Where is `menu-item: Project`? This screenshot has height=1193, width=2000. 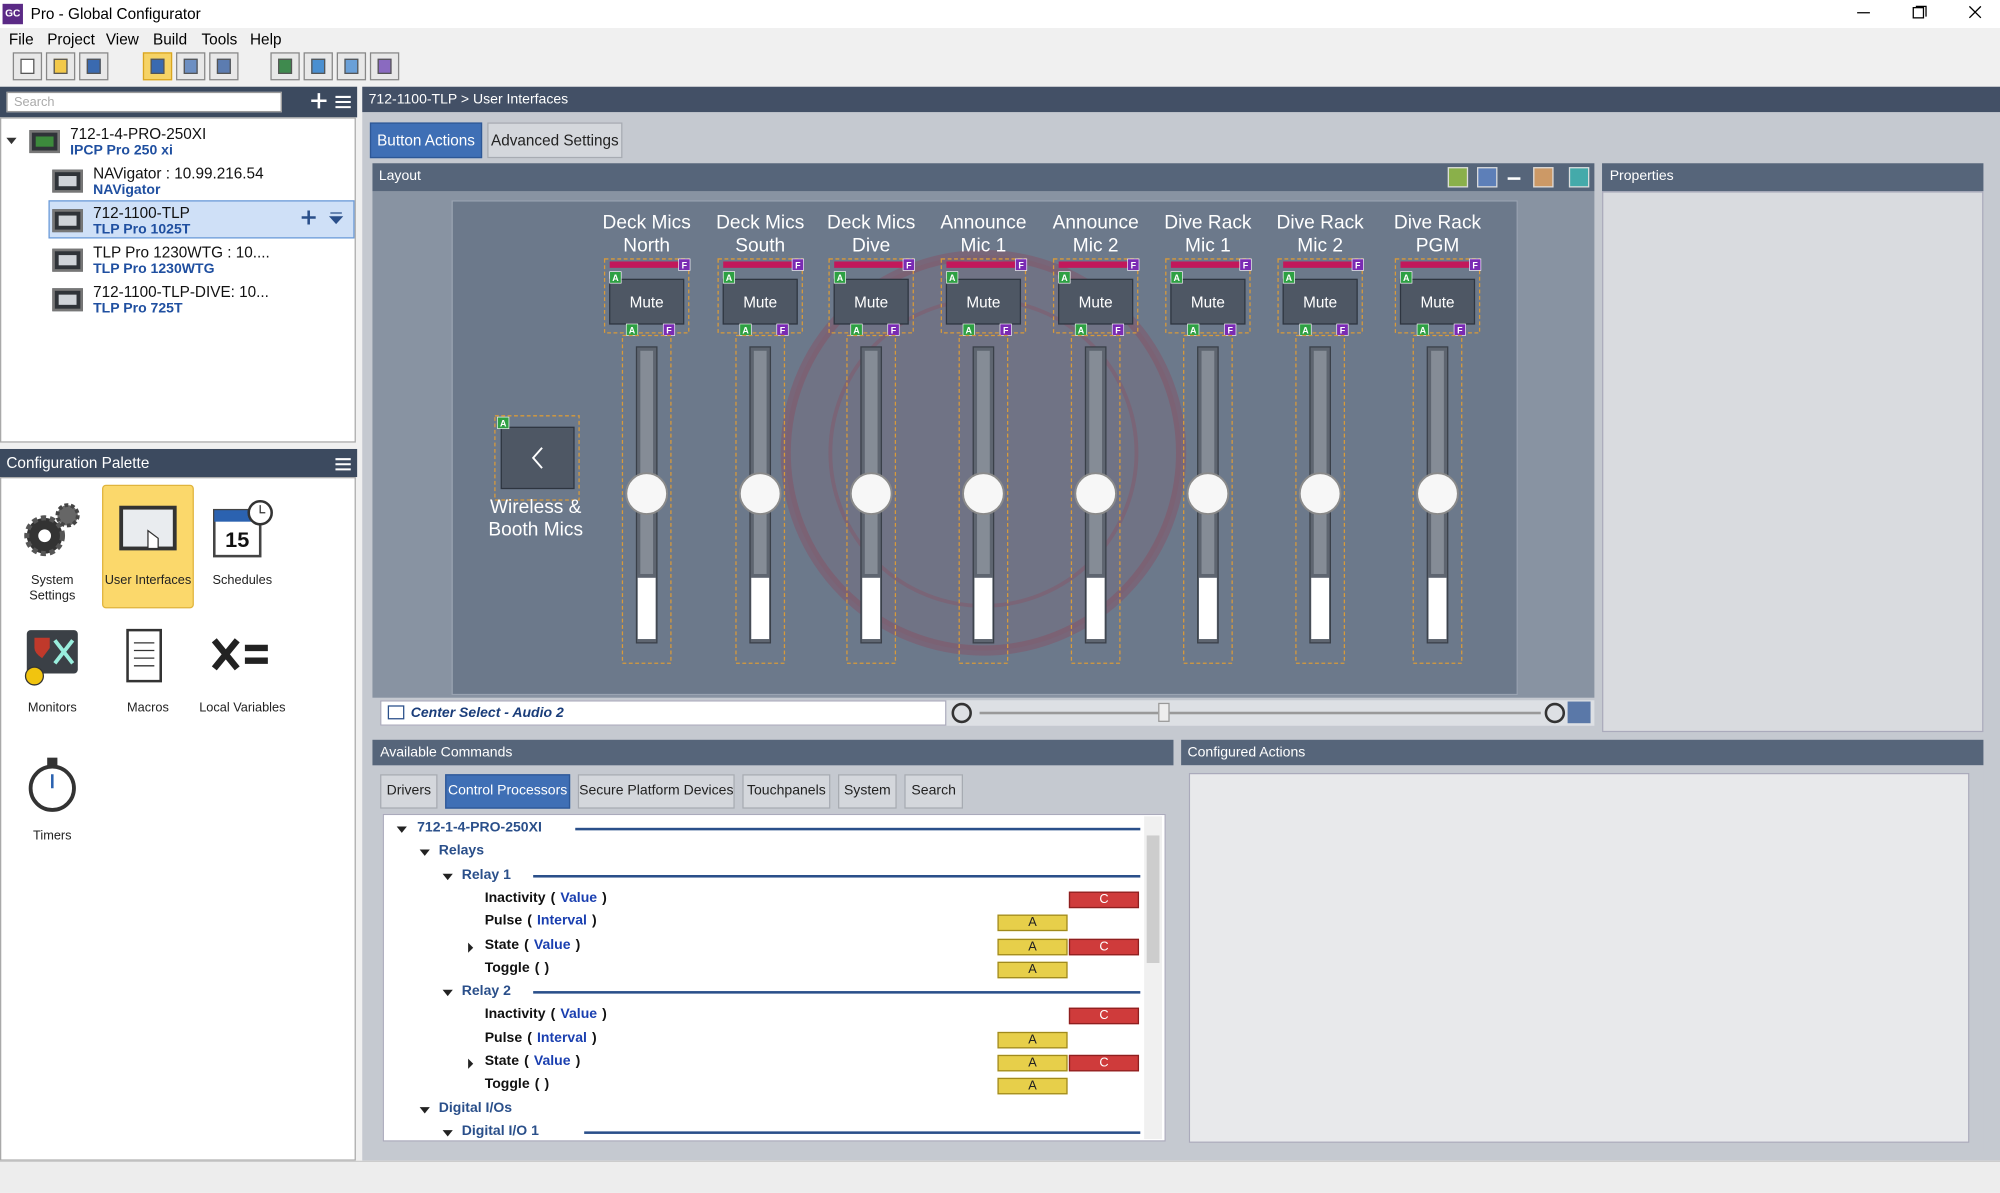 menu-item: Project is located at coordinates (71, 39).